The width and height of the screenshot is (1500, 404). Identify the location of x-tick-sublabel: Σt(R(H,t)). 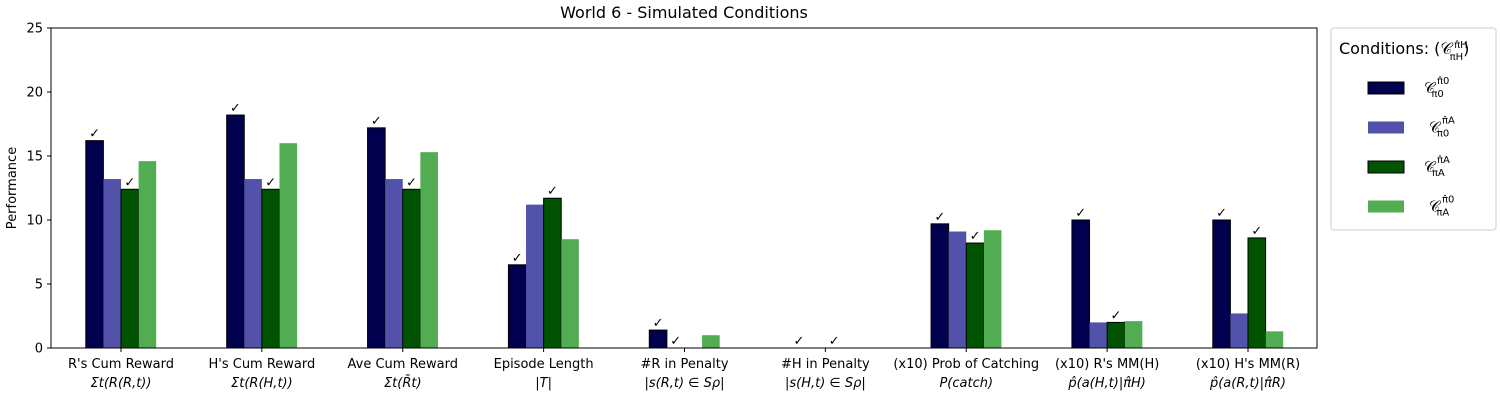
(262, 383).